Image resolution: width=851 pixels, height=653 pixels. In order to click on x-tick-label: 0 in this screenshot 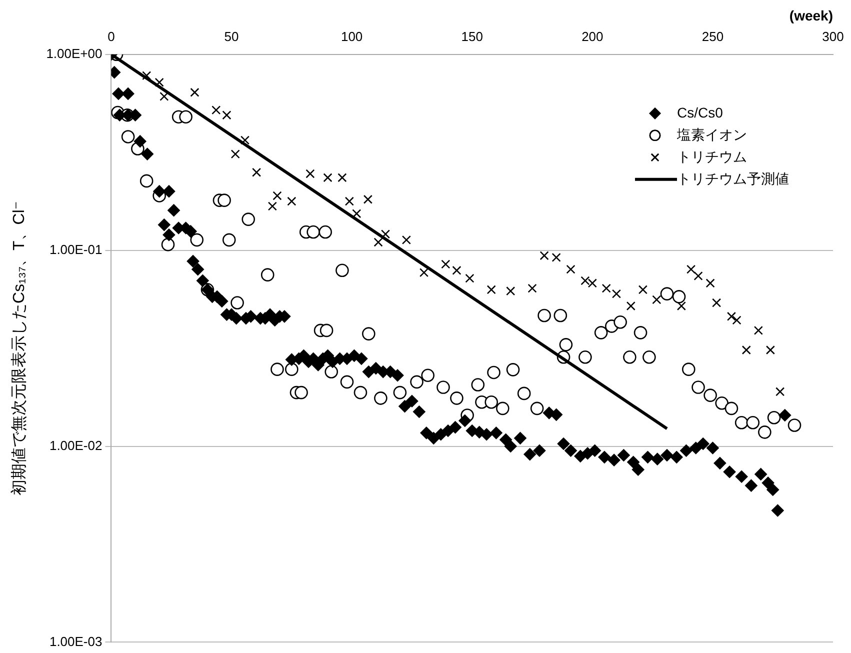, I will do `click(111, 36)`.